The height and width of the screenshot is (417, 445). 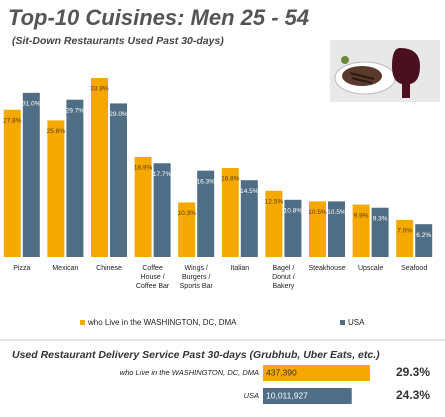 I want to click on chart-title: Top-10 Cuisines: Men 25 - 54, so click(x=158, y=17).